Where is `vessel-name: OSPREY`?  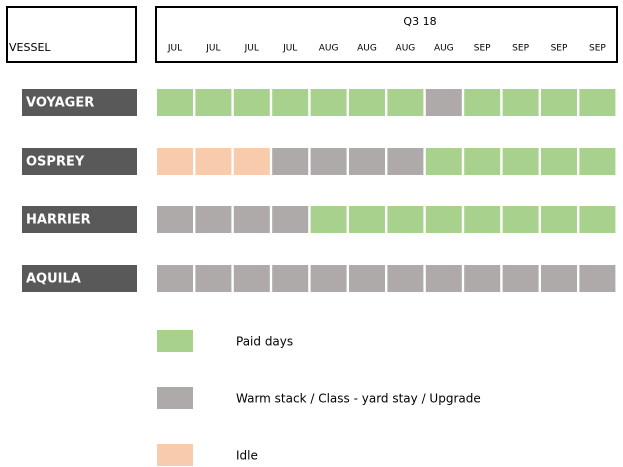 vessel-name: OSPREY is located at coordinates (55, 162).